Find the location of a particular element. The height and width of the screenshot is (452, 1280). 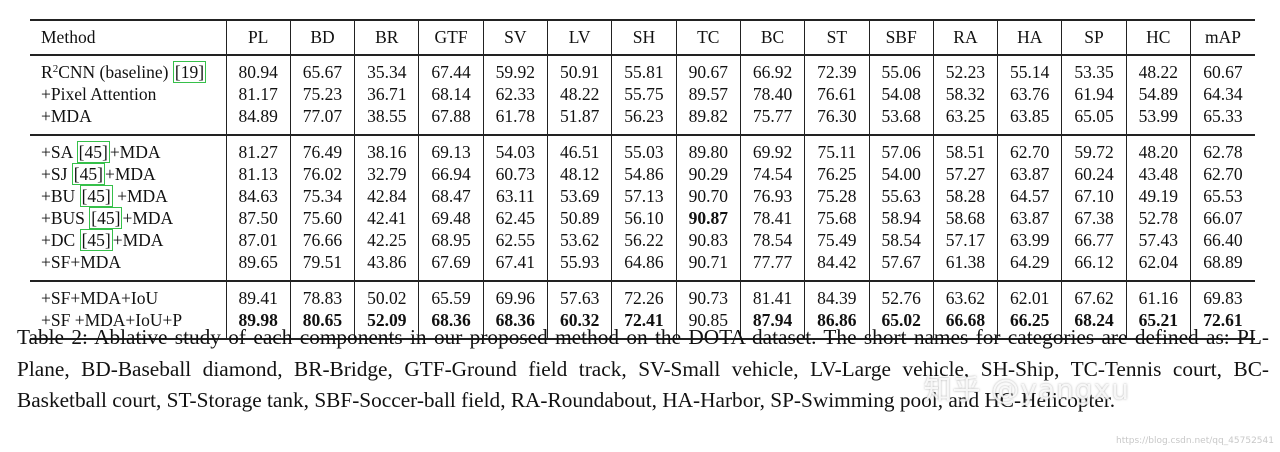

value-cell-lv: 51.87 is located at coordinates (579, 120).